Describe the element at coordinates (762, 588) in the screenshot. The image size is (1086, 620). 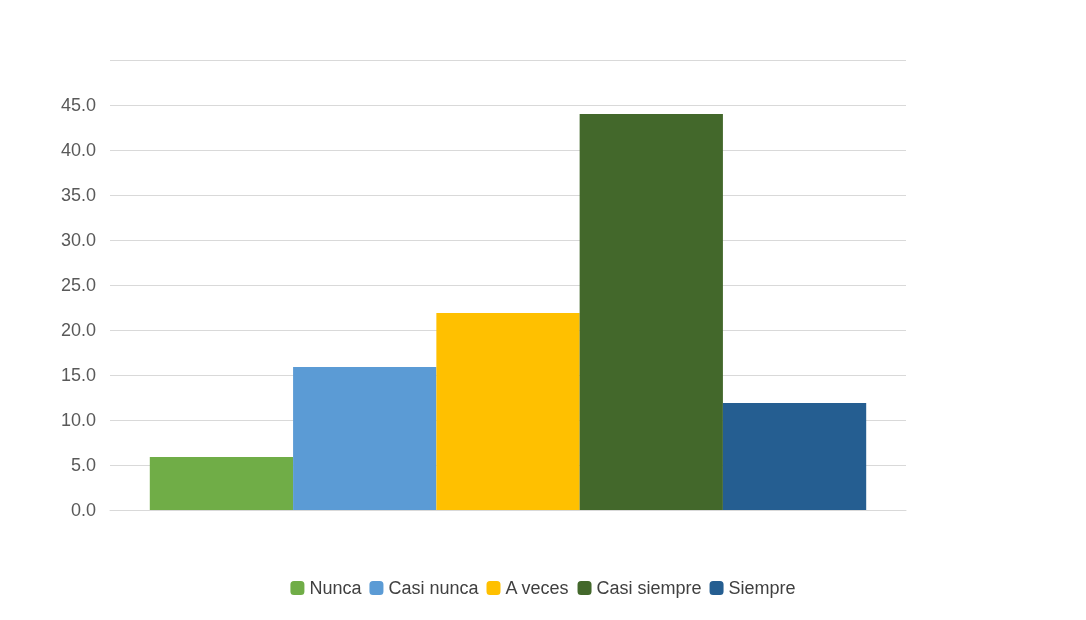
I see `legend-label: Siempre` at that location.